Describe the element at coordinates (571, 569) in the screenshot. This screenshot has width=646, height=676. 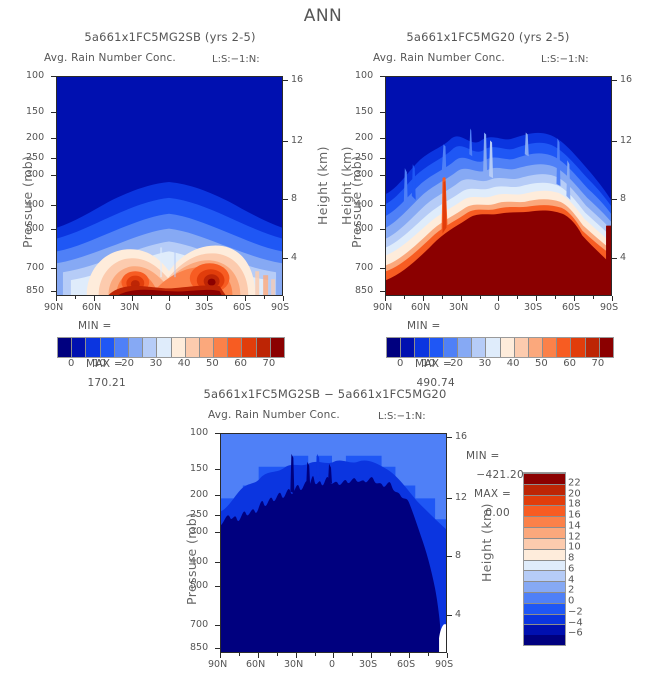
I see `colorbar-tick-label: 6` at that location.